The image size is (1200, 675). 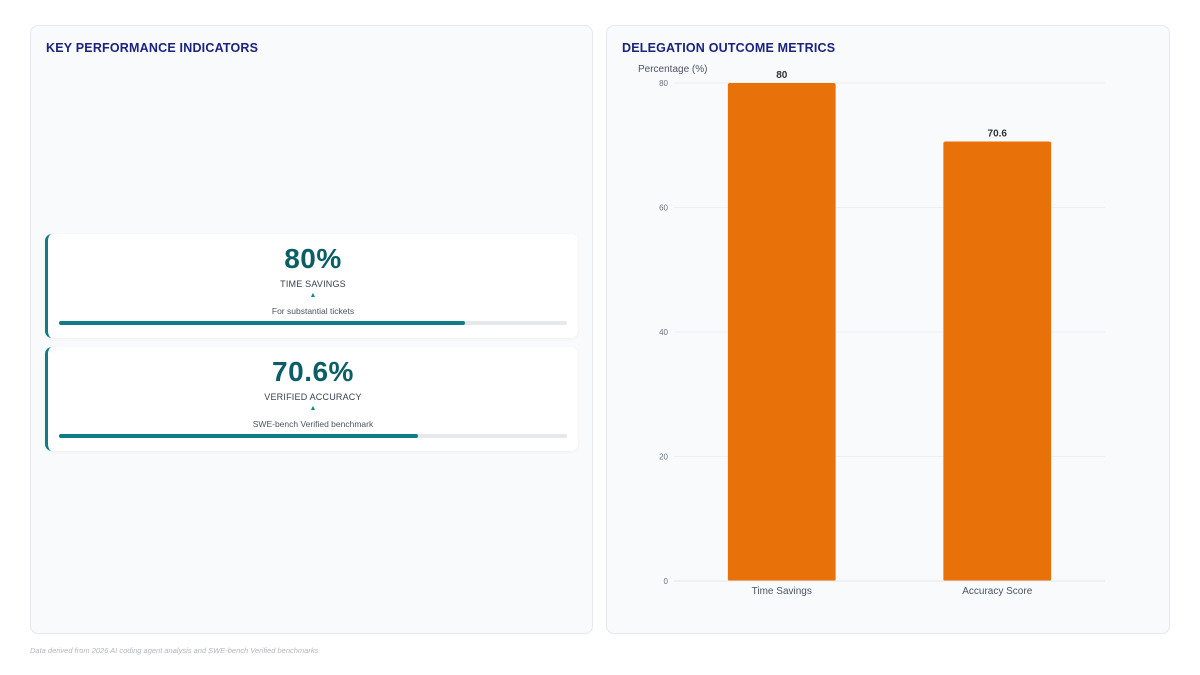 What do you see at coordinates (666, 581) in the screenshot?
I see `y-tick-label: 0` at bounding box center [666, 581].